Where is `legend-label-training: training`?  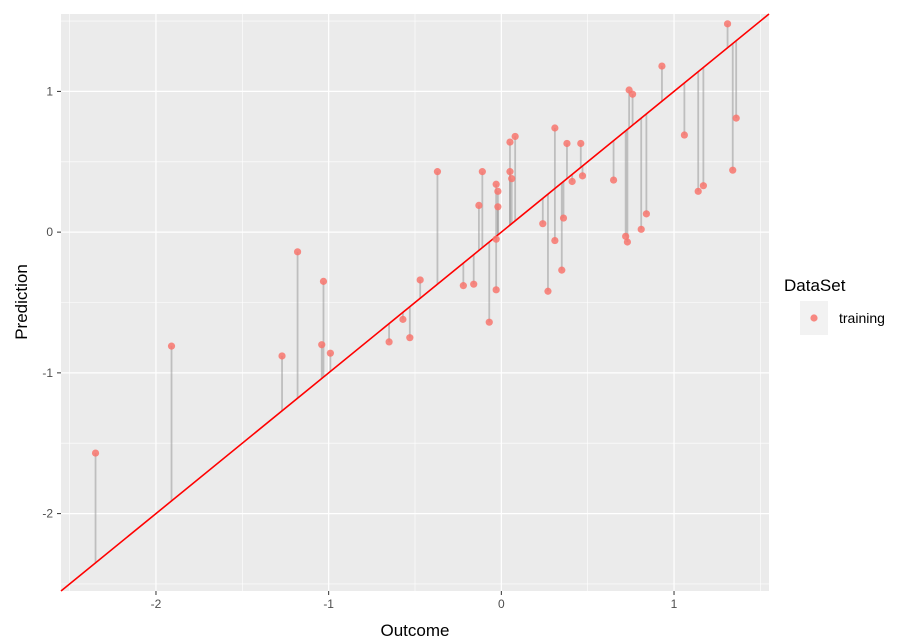
legend-label-training: training is located at coordinates (862, 318).